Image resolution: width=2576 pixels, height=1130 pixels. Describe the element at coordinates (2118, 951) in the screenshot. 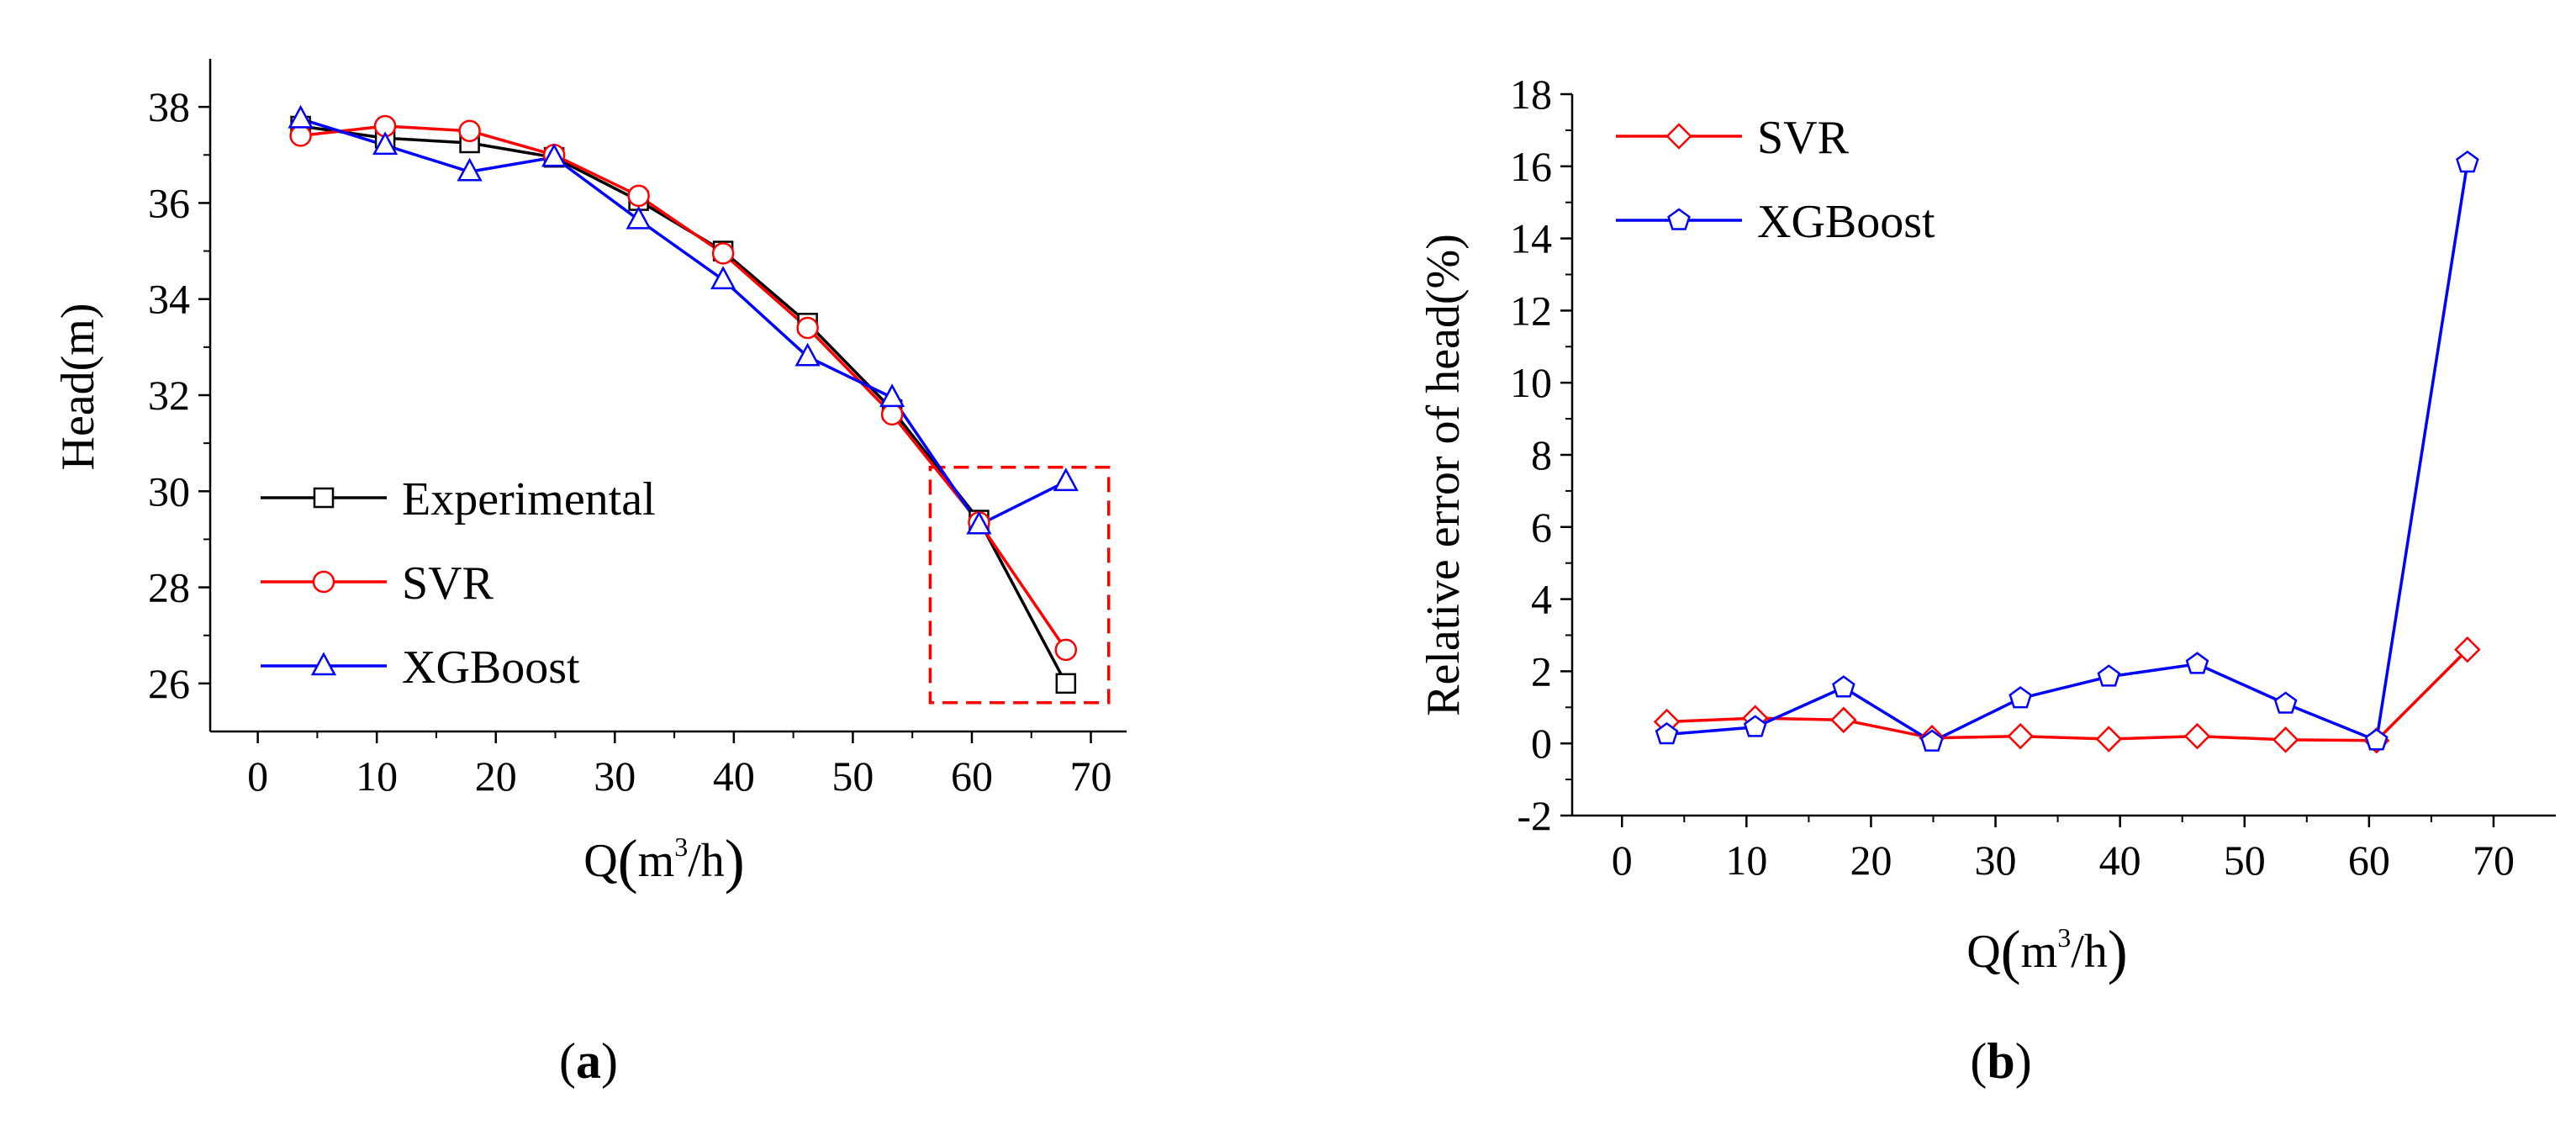

I see `panel-b-x-title-close: )` at that location.